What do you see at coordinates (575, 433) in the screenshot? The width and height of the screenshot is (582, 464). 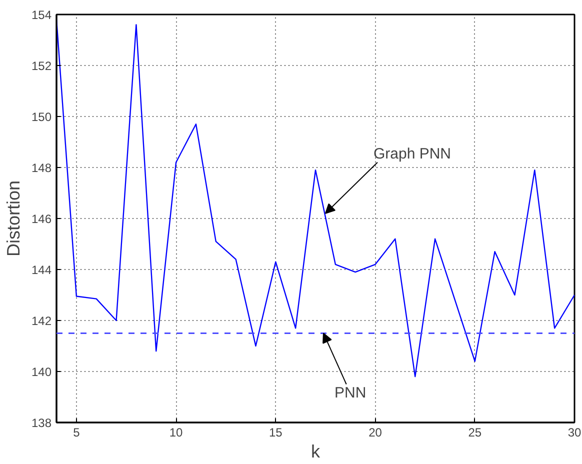 I see `x-tick-label: 30` at bounding box center [575, 433].